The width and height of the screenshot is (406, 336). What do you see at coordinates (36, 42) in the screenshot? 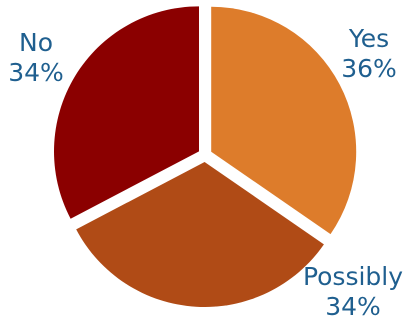
I see `slice-category-no: No` at bounding box center [36, 42].